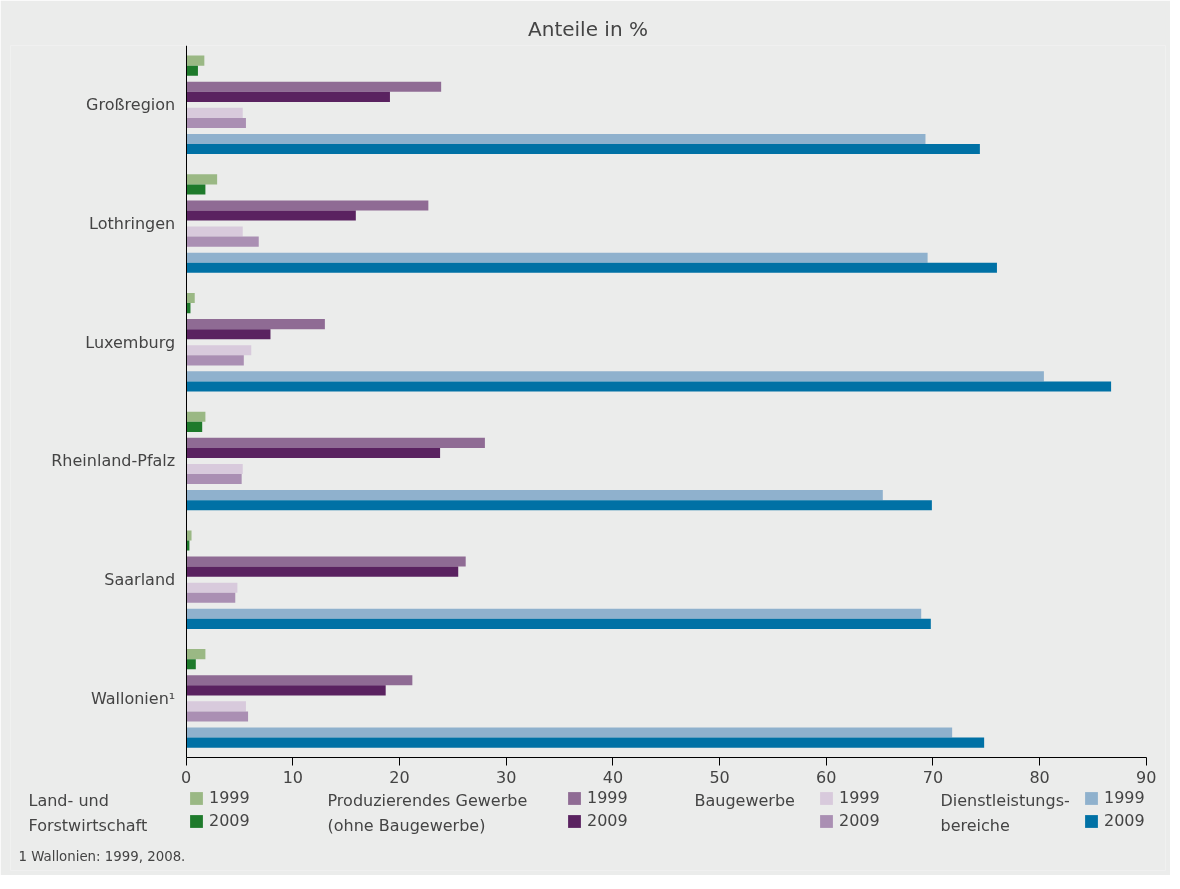 Image resolution: width=1180 pixels, height=889 pixels. Describe the element at coordinates (427, 813) in the screenshot. I see `text: Produzierendes Gewerbe (ohne Baugewerbe)` at that location.